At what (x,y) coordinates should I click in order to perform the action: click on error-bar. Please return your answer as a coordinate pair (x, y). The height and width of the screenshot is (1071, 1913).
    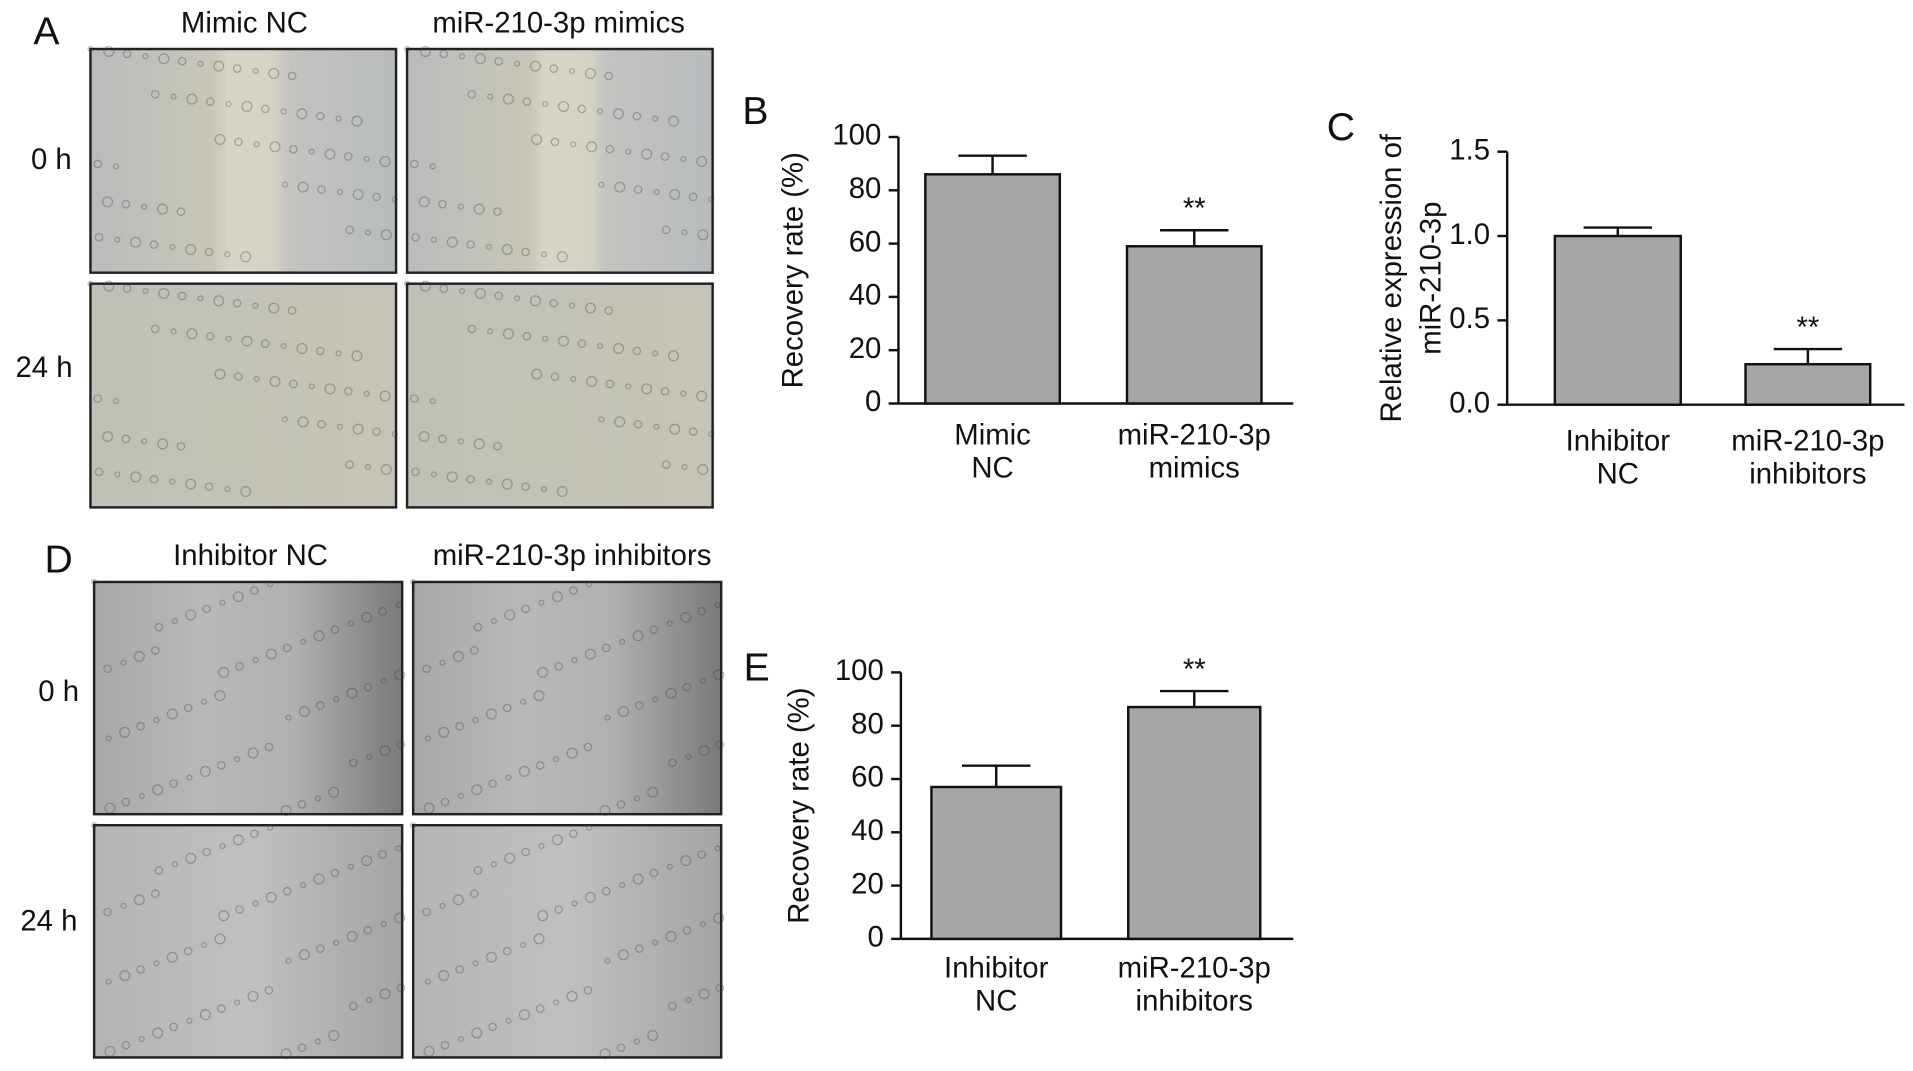
    Looking at the image, I should click on (1194, 698).